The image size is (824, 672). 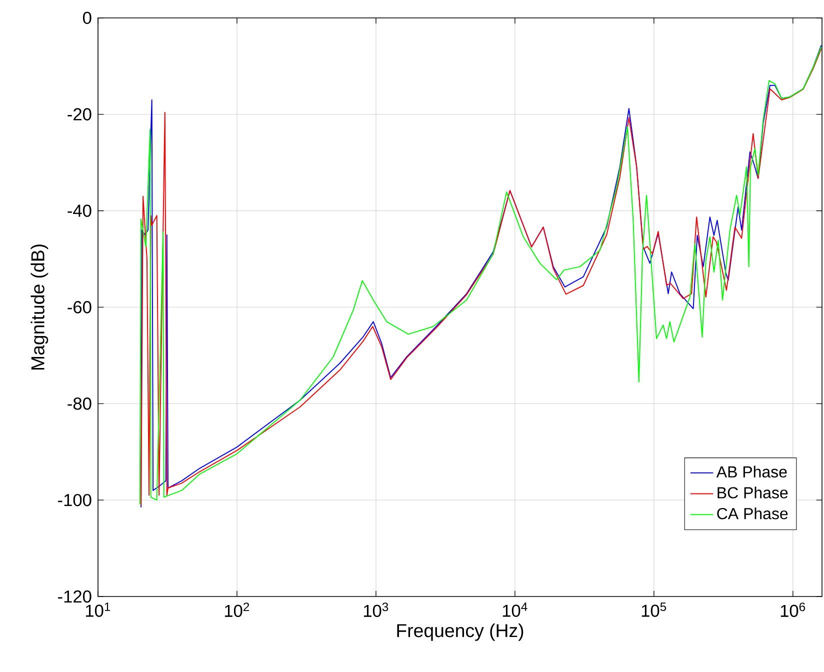 I want to click on legend-label: BC Phase, so click(x=753, y=492).